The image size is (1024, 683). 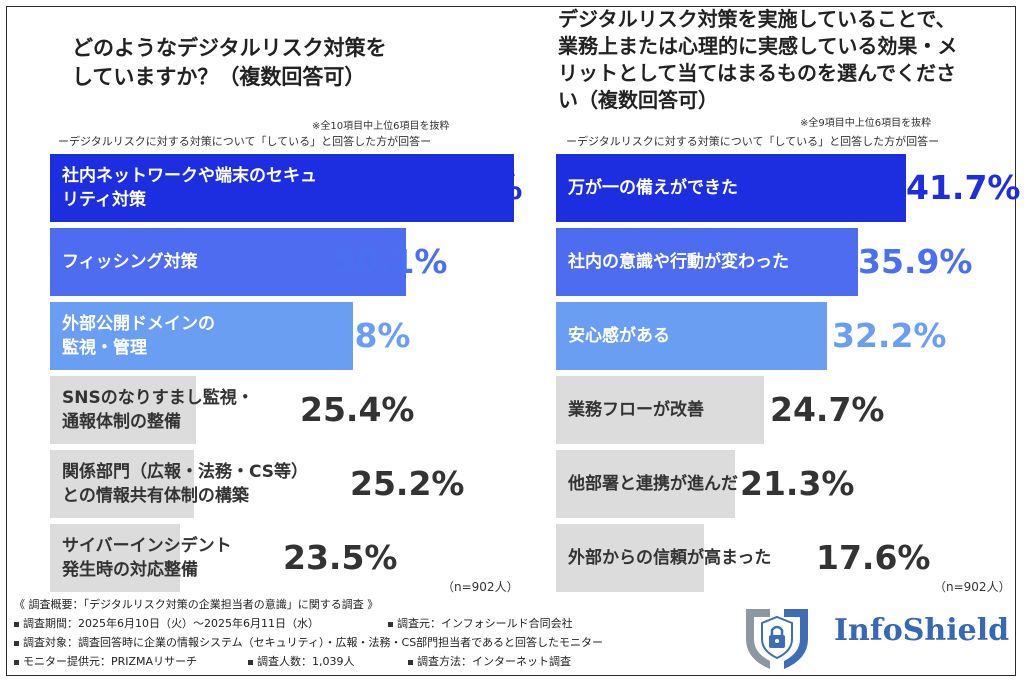 What do you see at coordinates (171, 623) in the screenshot?
I see `survey-period-text: 調査期間：2025年6月10日（火）〜2025年6月11日（水）` at bounding box center [171, 623].